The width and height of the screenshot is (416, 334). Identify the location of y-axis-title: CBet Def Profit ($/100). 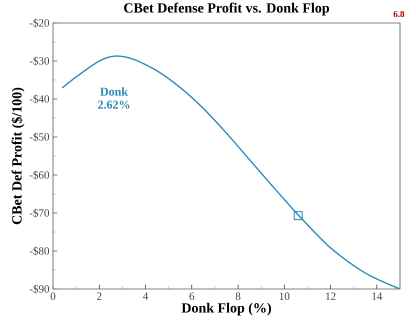
(17, 156).